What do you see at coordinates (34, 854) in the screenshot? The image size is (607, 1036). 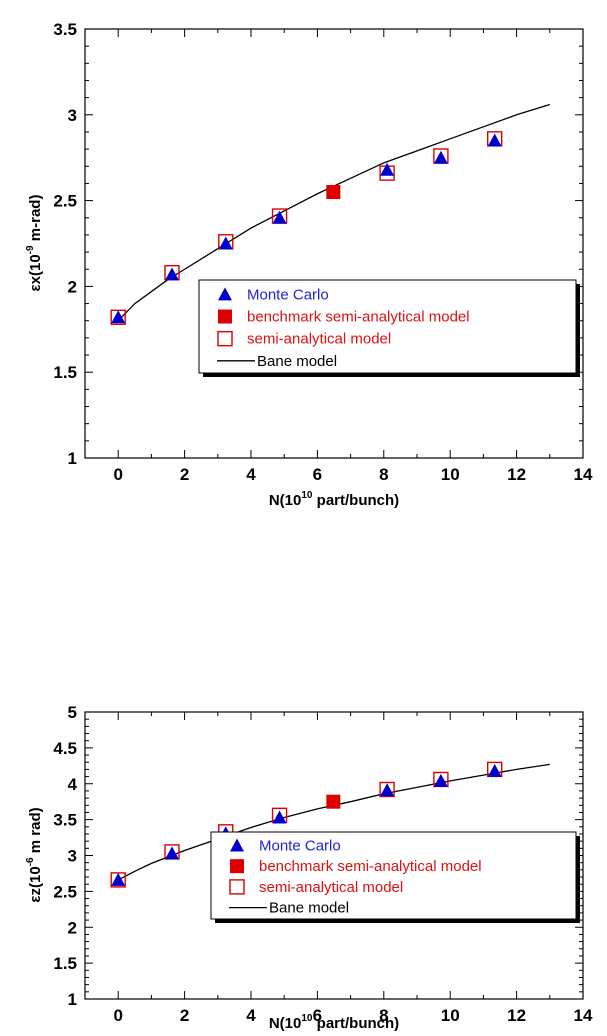 I see `y-axis-title: εz(10-6 m rad)` at bounding box center [34, 854].